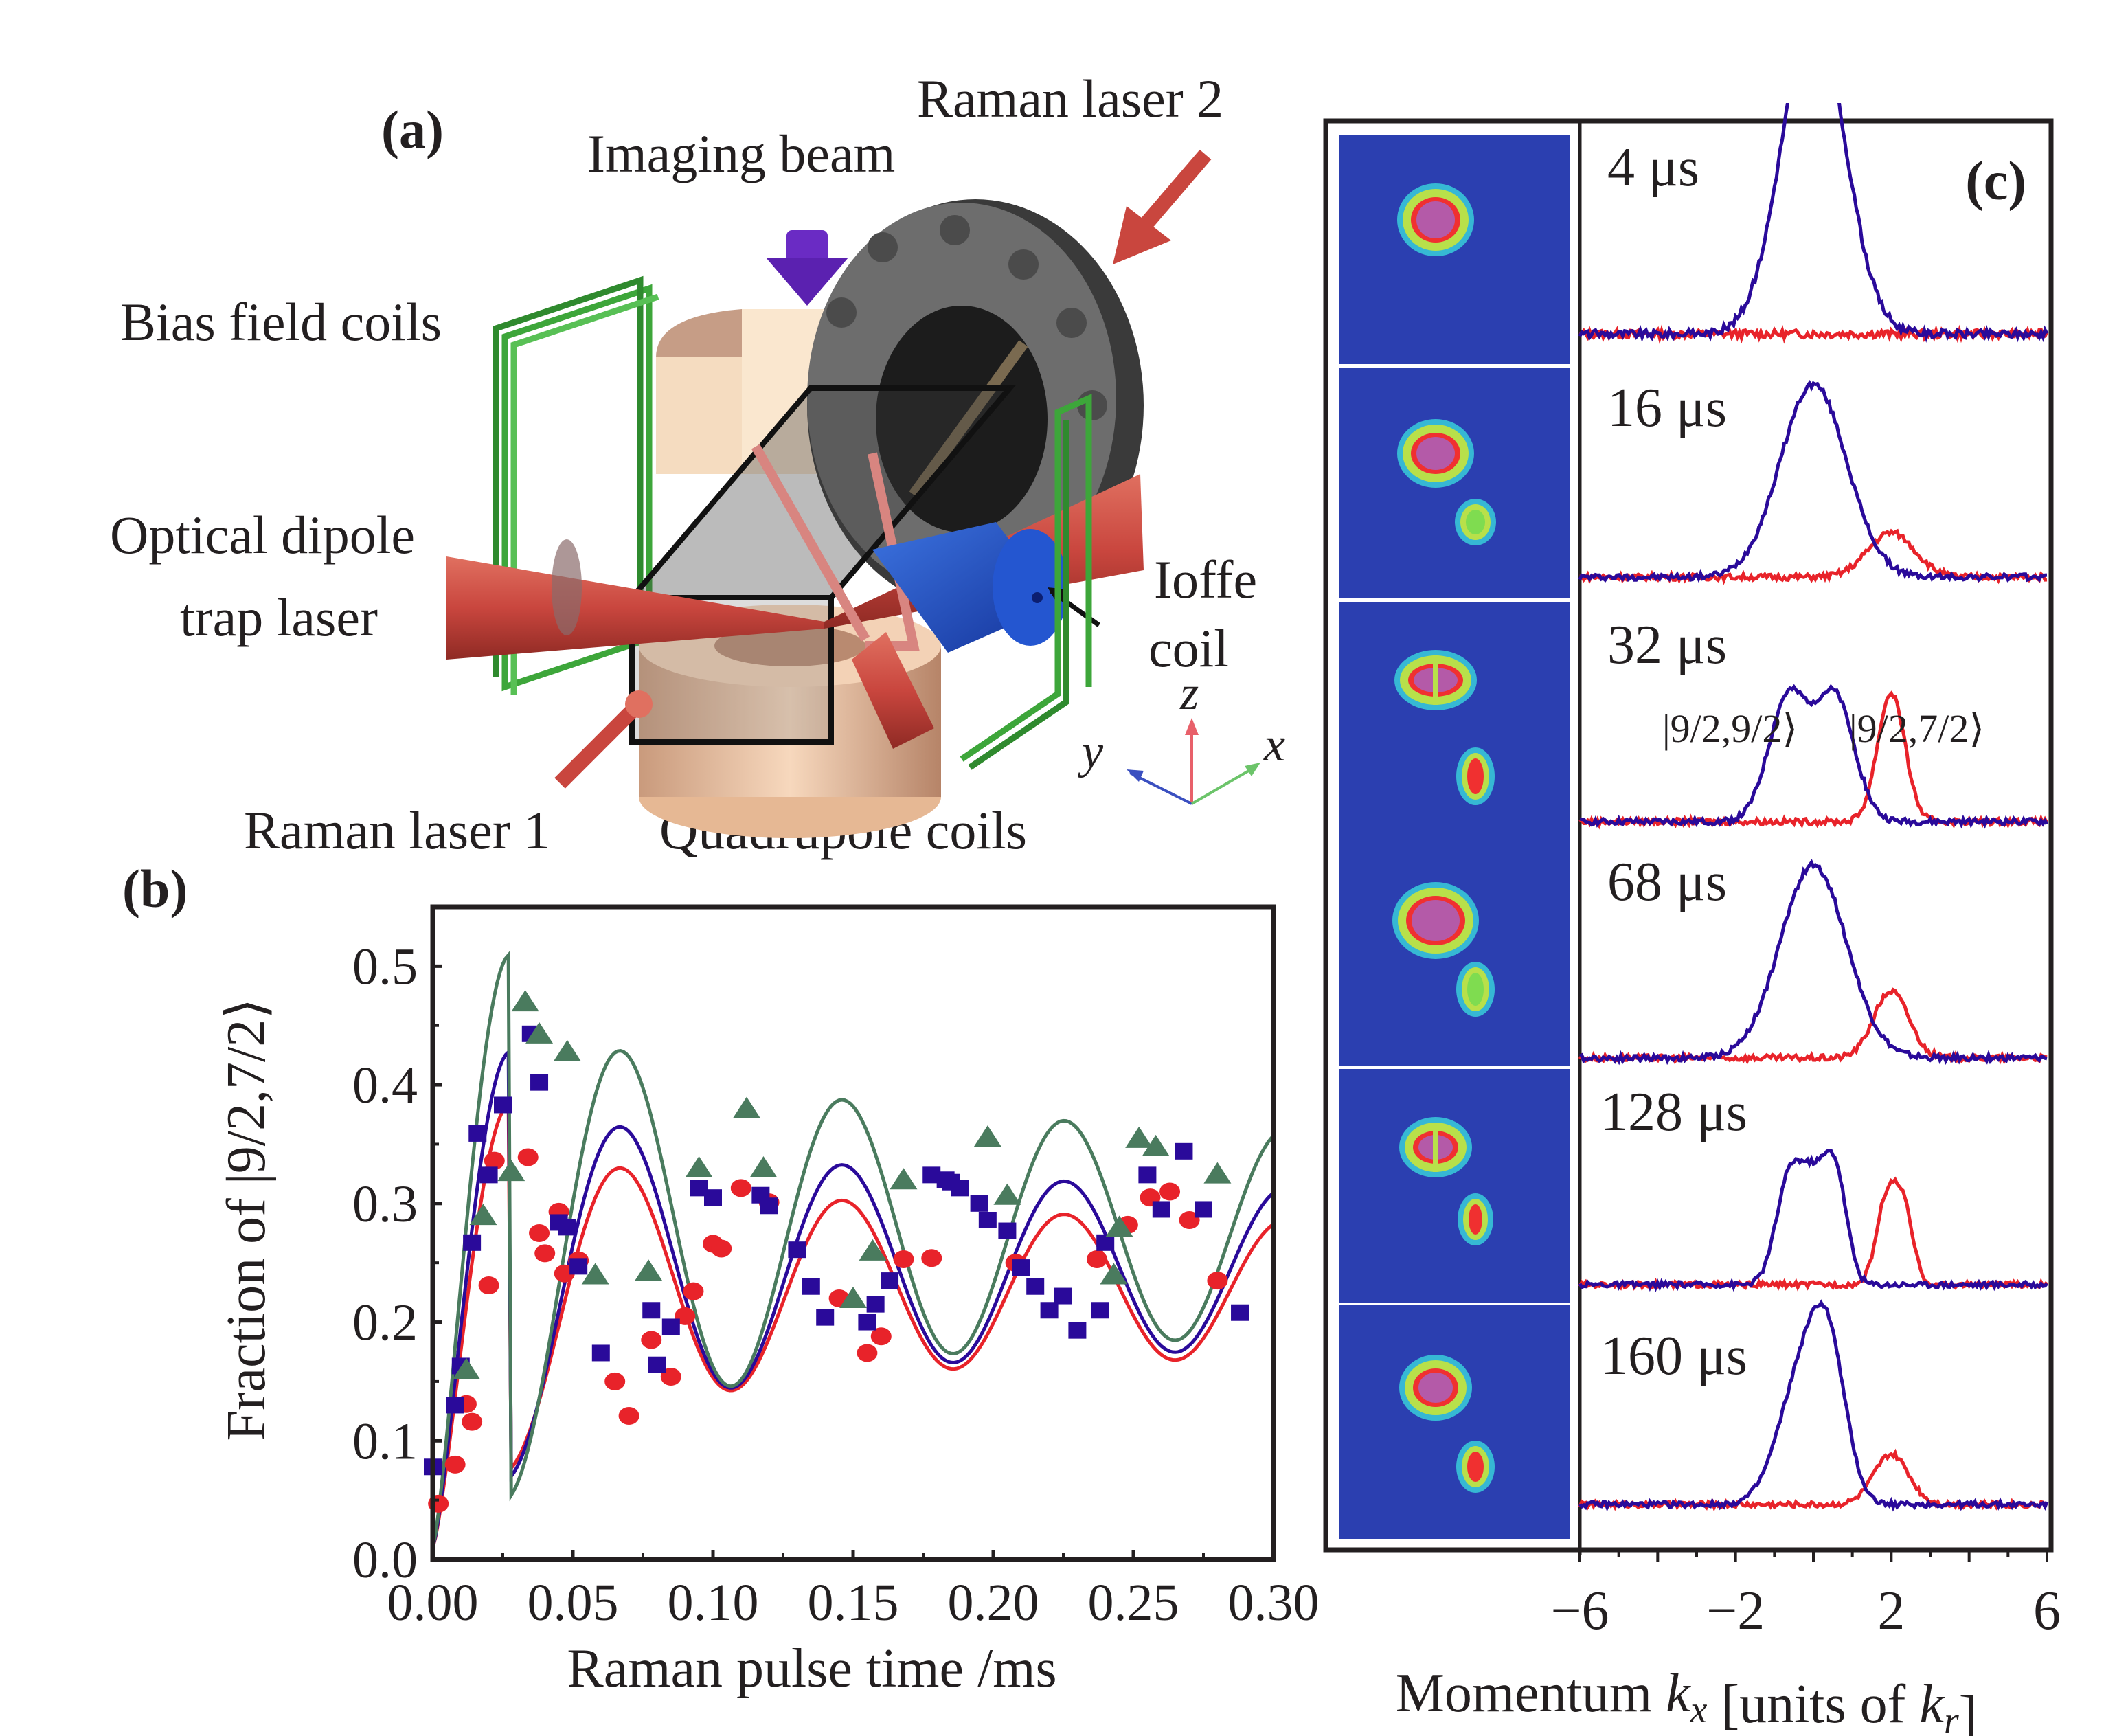 This screenshot has width=2128, height=1736. What do you see at coordinates (1093, 751) in the screenshot?
I see `axis-label-y: y` at bounding box center [1093, 751].